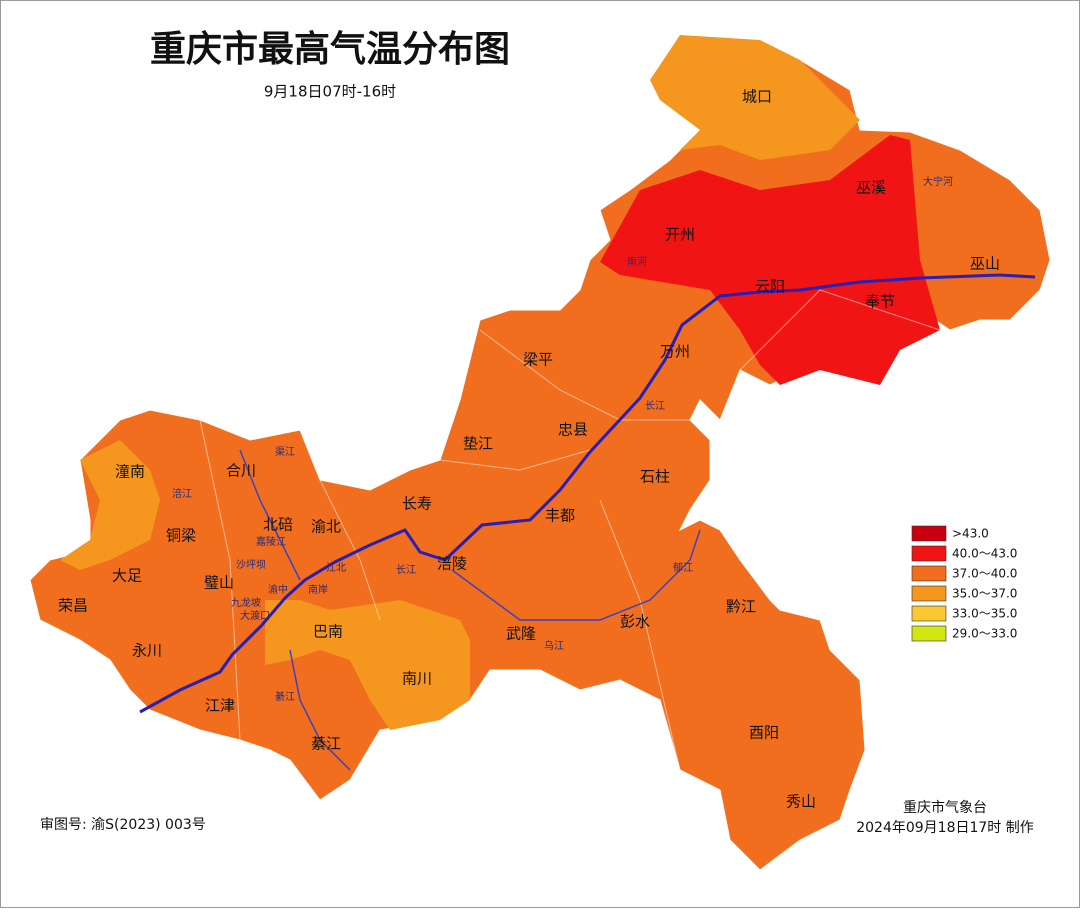 The image size is (1080, 912). What do you see at coordinates (336, 568) in the screenshot?
I see `river-label: 江北` at bounding box center [336, 568].